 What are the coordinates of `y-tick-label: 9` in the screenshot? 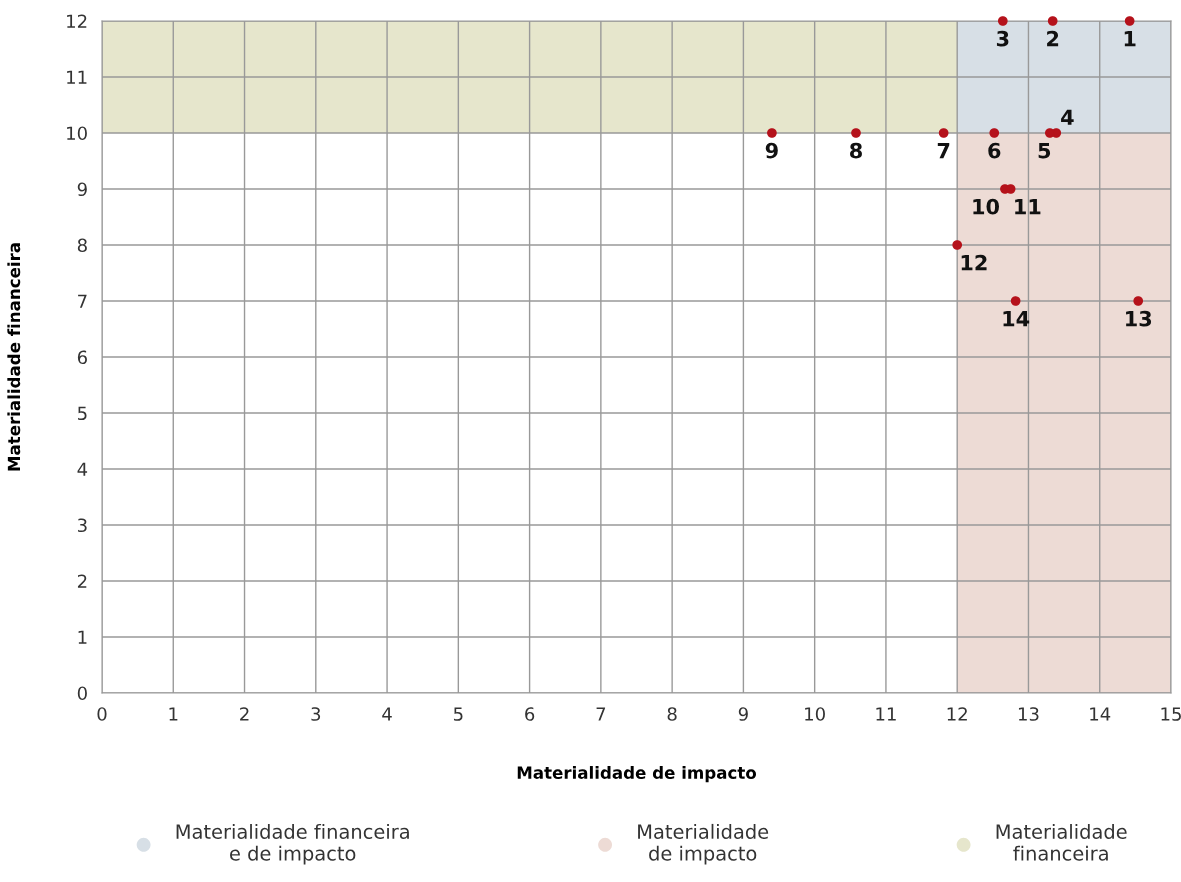 It's located at (82, 189).